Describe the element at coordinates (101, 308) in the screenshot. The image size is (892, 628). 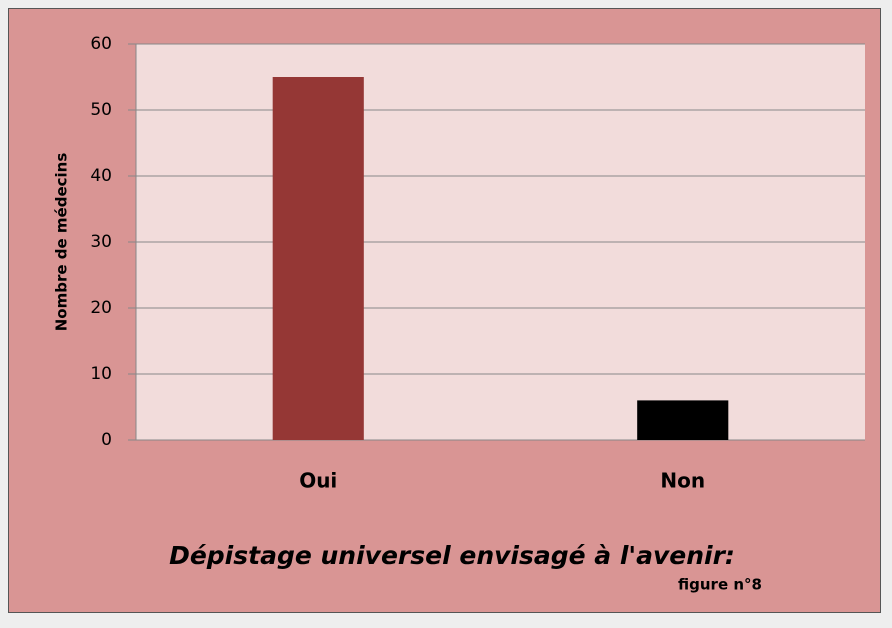
I see `y-tick-label: 20` at that location.